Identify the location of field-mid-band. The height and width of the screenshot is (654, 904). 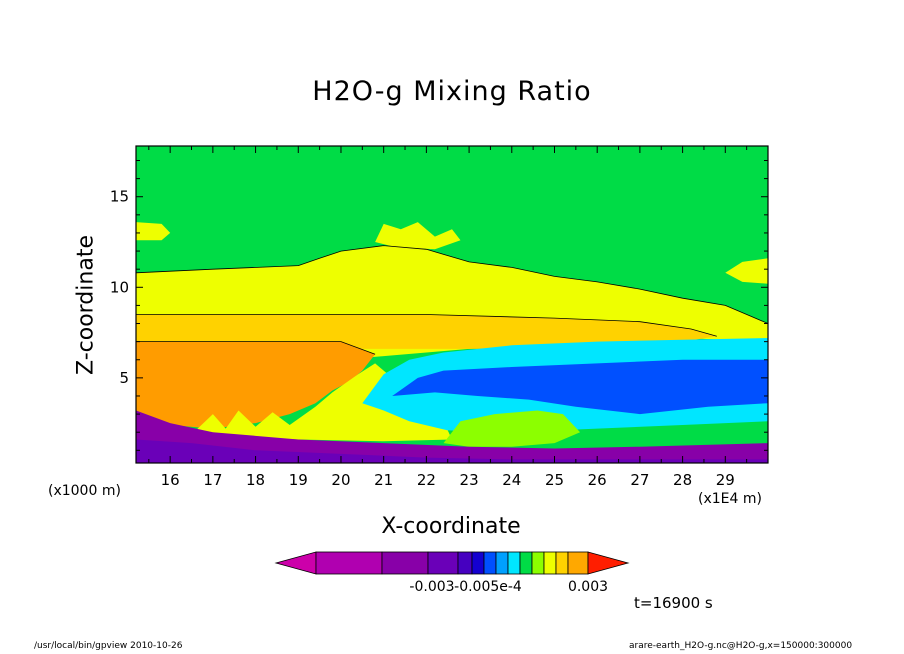
(426, 331).